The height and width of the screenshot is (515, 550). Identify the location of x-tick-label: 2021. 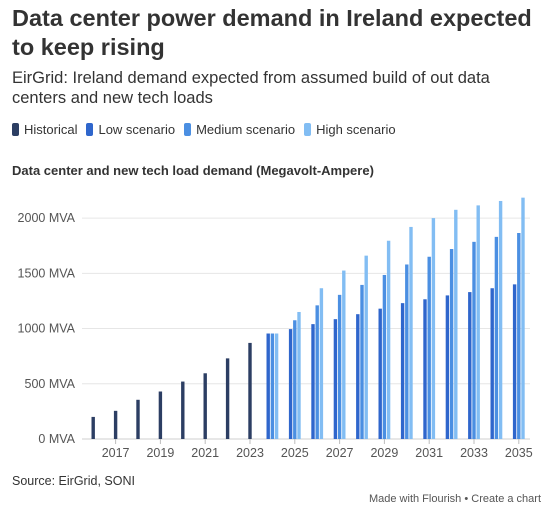
(205, 453).